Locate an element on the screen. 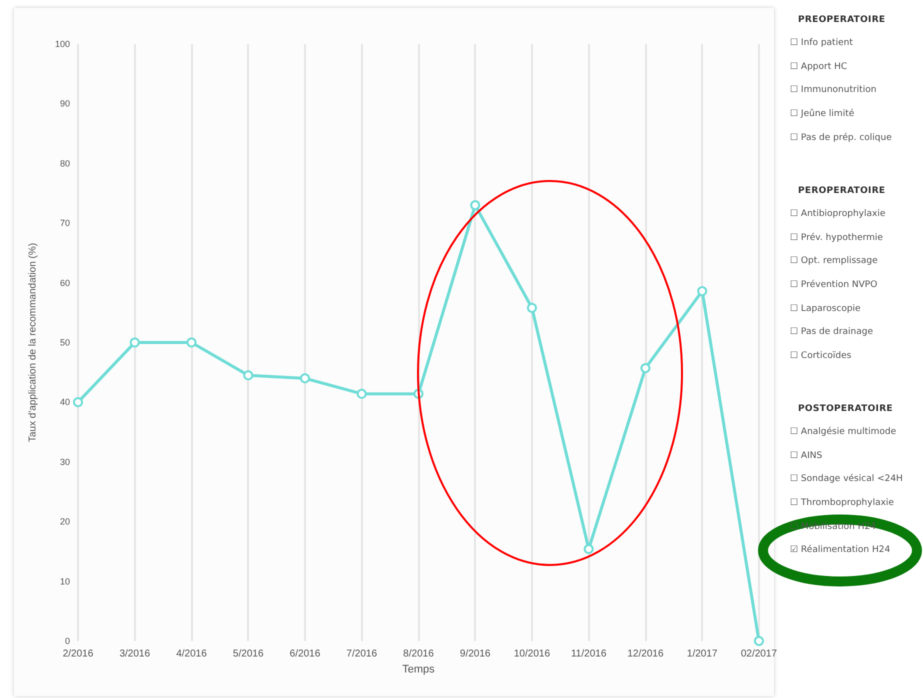 This screenshot has width=923, height=698. text: ☐ Prévention NVPO is located at coordinates (834, 285).